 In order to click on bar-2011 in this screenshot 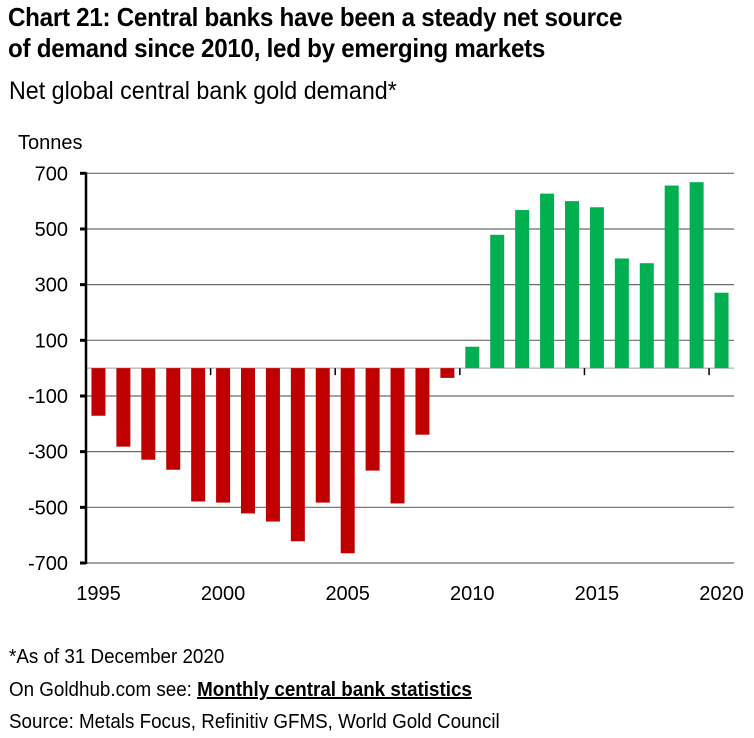, I will do `click(497, 301)`.